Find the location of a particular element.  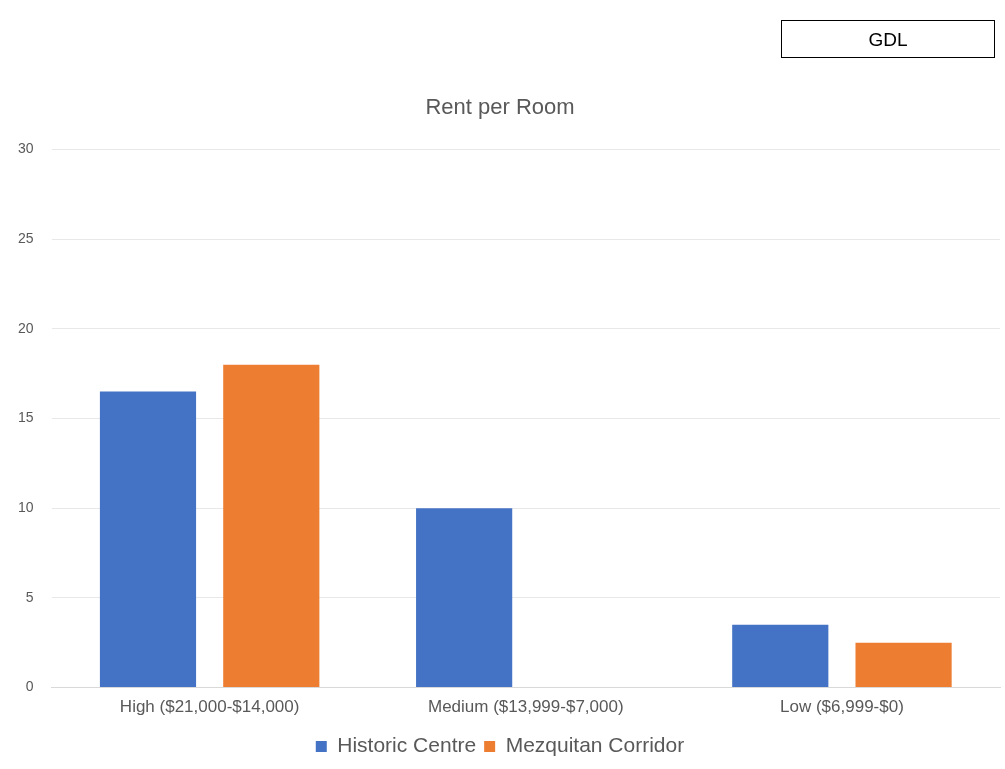

y-tick-label: 0 is located at coordinates (29, 686).